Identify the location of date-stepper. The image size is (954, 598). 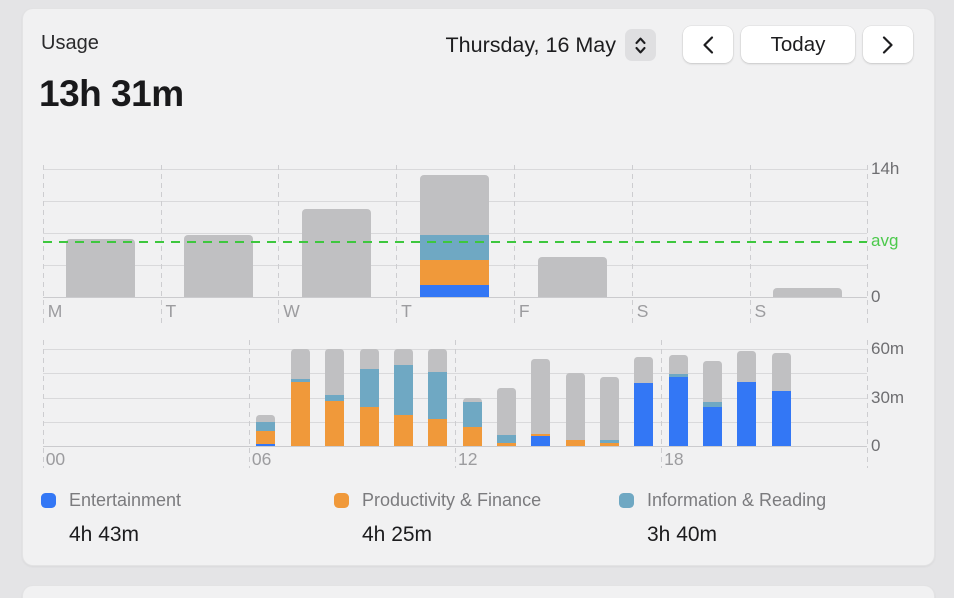
(640, 45).